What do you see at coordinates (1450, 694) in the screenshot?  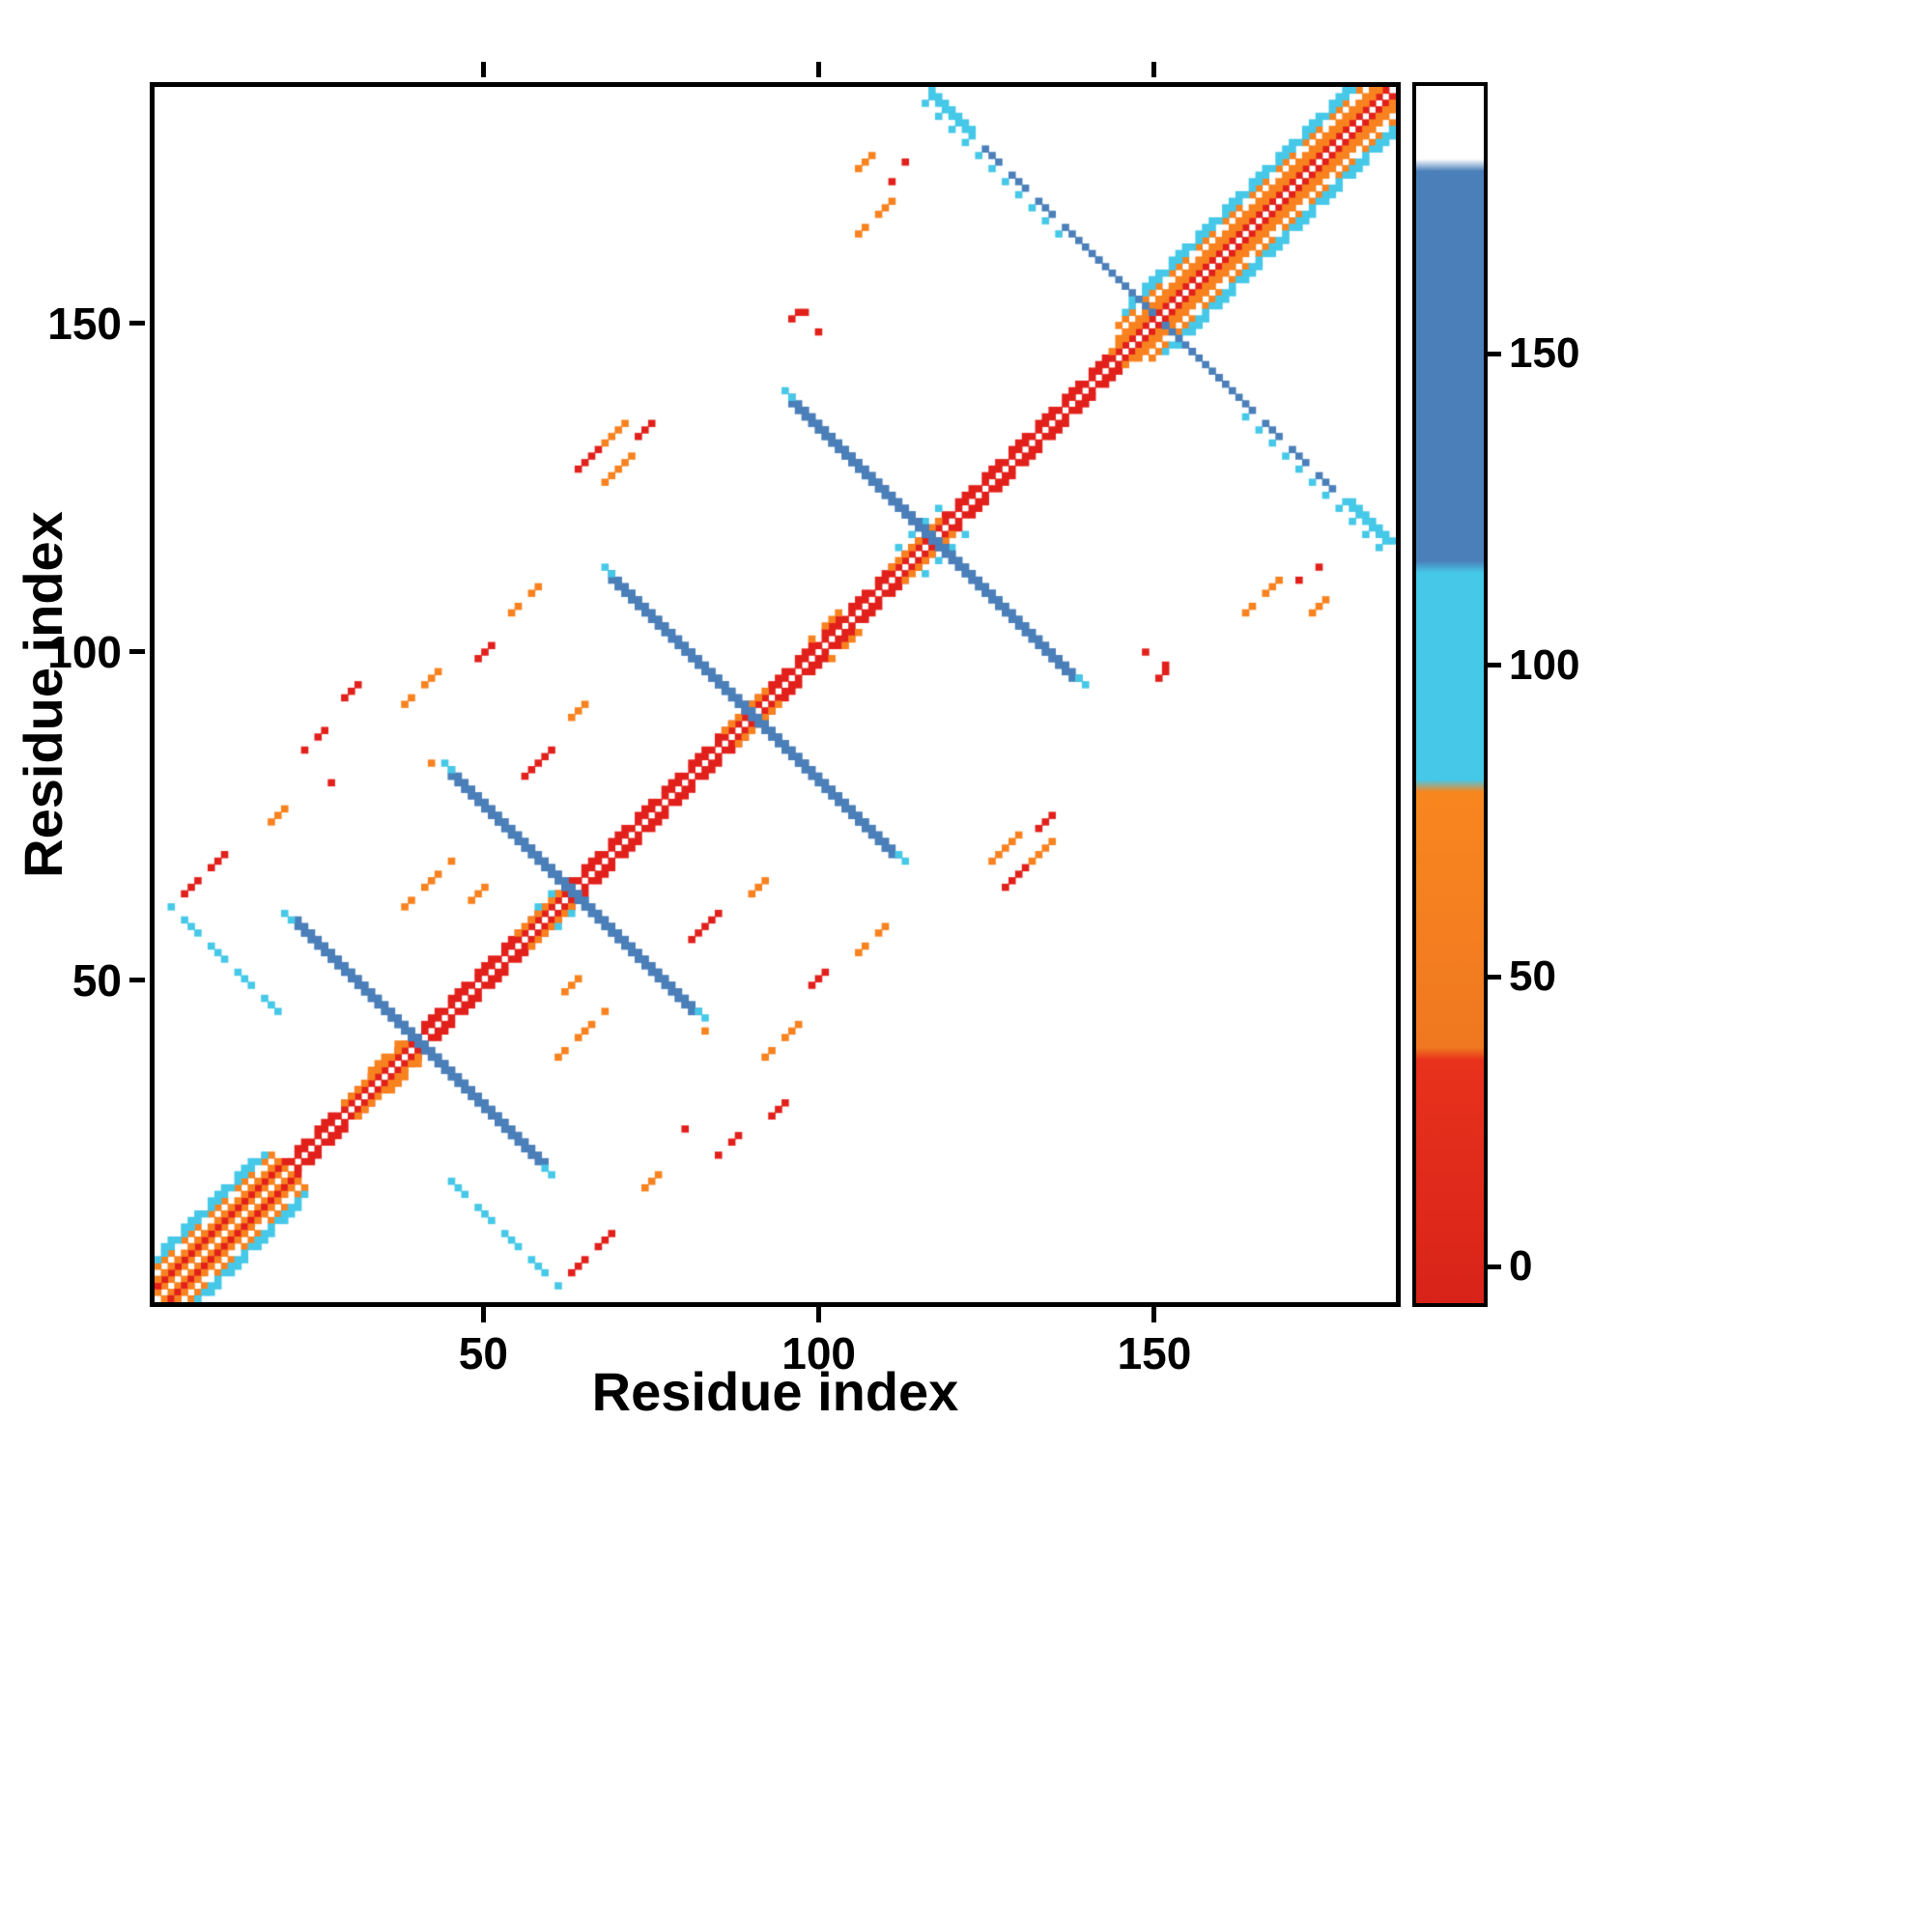 I see `colorbar` at bounding box center [1450, 694].